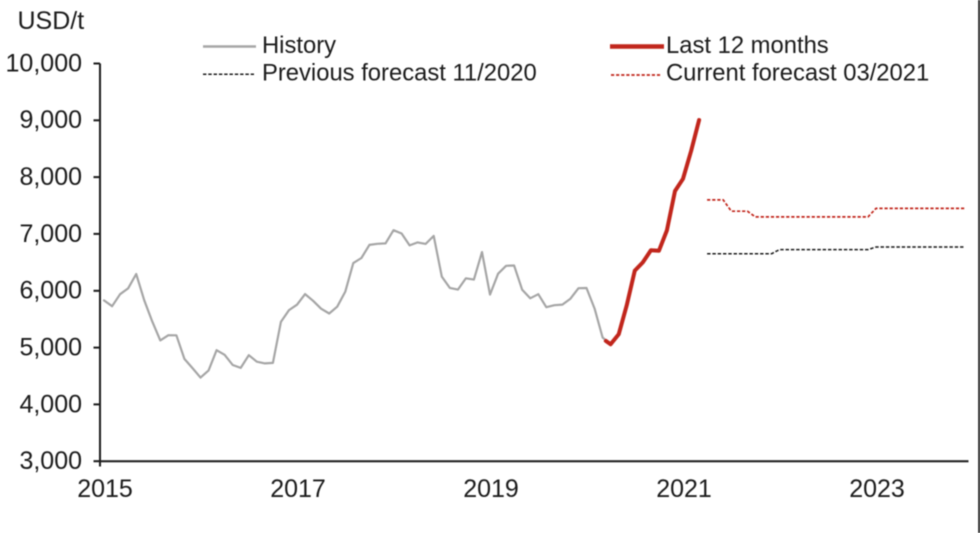  Describe the element at coordinates (50, 234) in the screenshot. I see `svg-text: 7,000` at that location.